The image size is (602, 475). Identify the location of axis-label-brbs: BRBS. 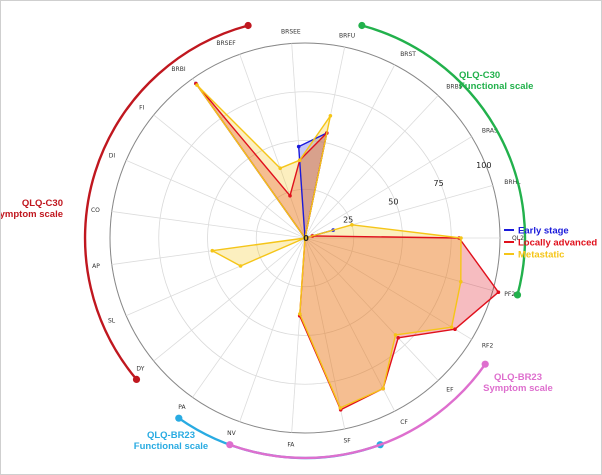
(454, 87).